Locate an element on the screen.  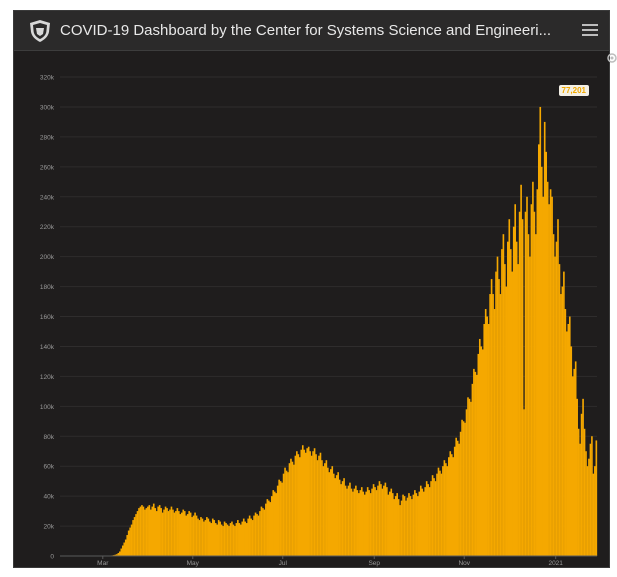
x-tick-label: Jul is located at coordinates (283, 563).